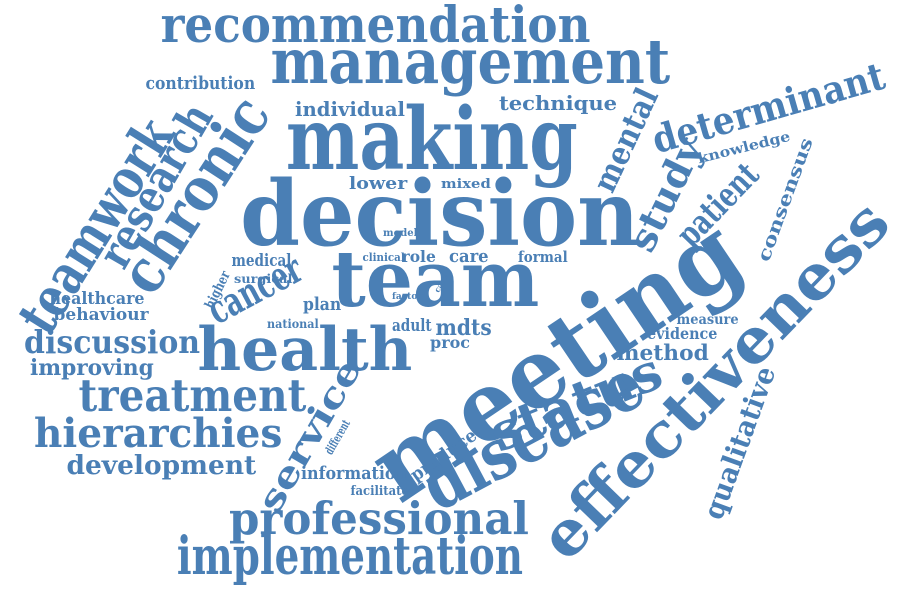 The width and height of the screenshot is (900, 591). What do you see at coordinates (192, 395) in the screenshot?
I see `word-treatment: treatment` at bounding box center [192, 395].